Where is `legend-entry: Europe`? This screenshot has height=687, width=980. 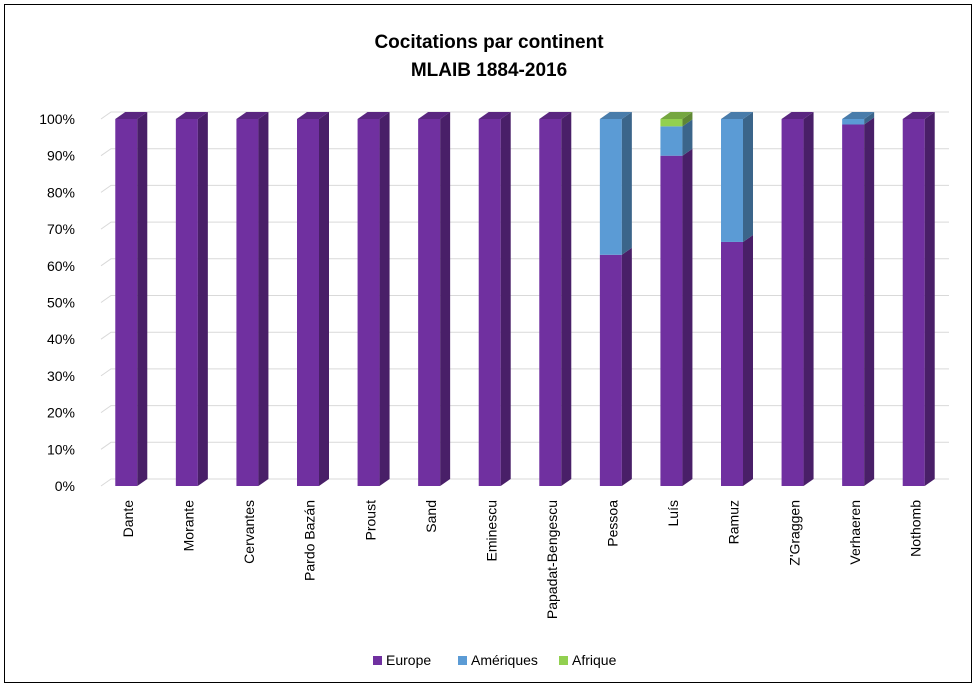 legend-entry: Europe is located at coordinates (402, 660).